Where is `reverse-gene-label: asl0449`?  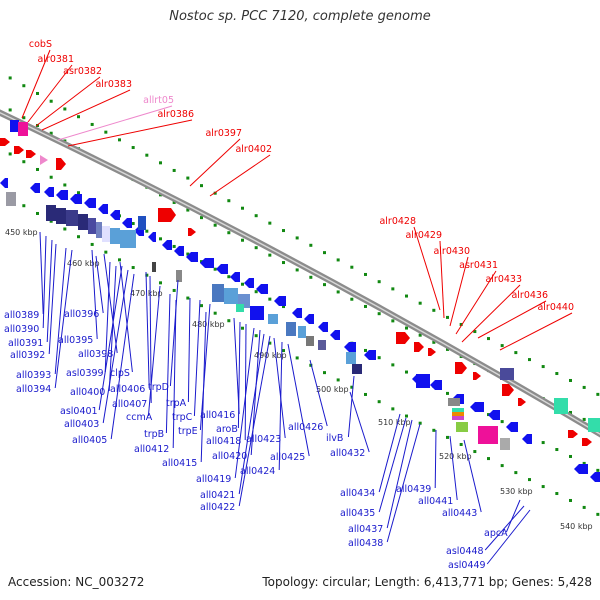
reverse-gene-label: asl0449 is located at coordinates (467, 565).